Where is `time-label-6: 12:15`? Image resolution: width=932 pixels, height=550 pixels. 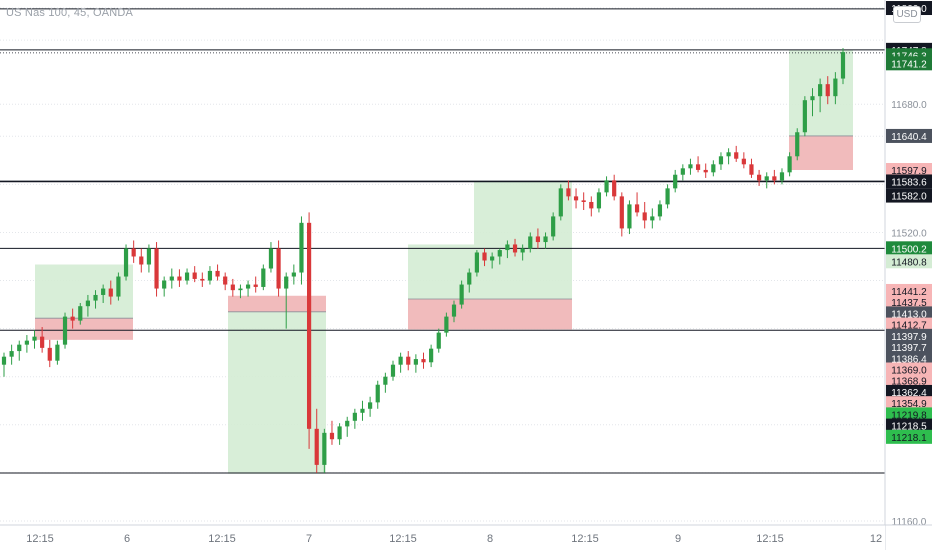
time-label-6: 12:15 is located at coordinates (585, 539).